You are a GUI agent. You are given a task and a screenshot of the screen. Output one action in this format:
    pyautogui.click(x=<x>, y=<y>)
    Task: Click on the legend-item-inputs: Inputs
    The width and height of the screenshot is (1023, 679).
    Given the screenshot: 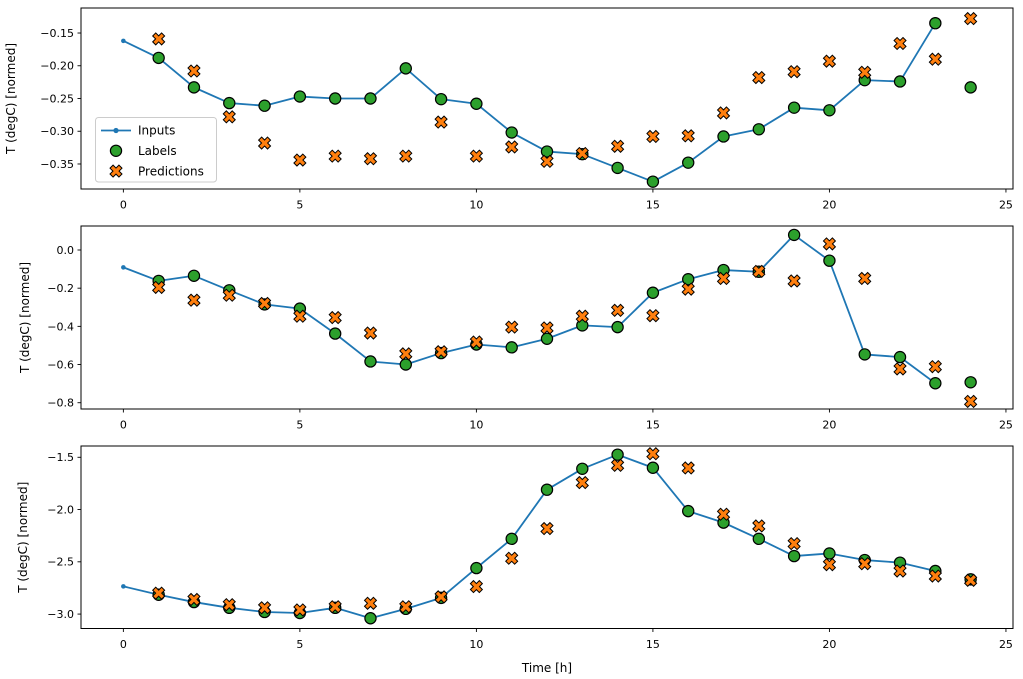 What is the action you would take?
    pyautogui.click(x=138, y=131)
    